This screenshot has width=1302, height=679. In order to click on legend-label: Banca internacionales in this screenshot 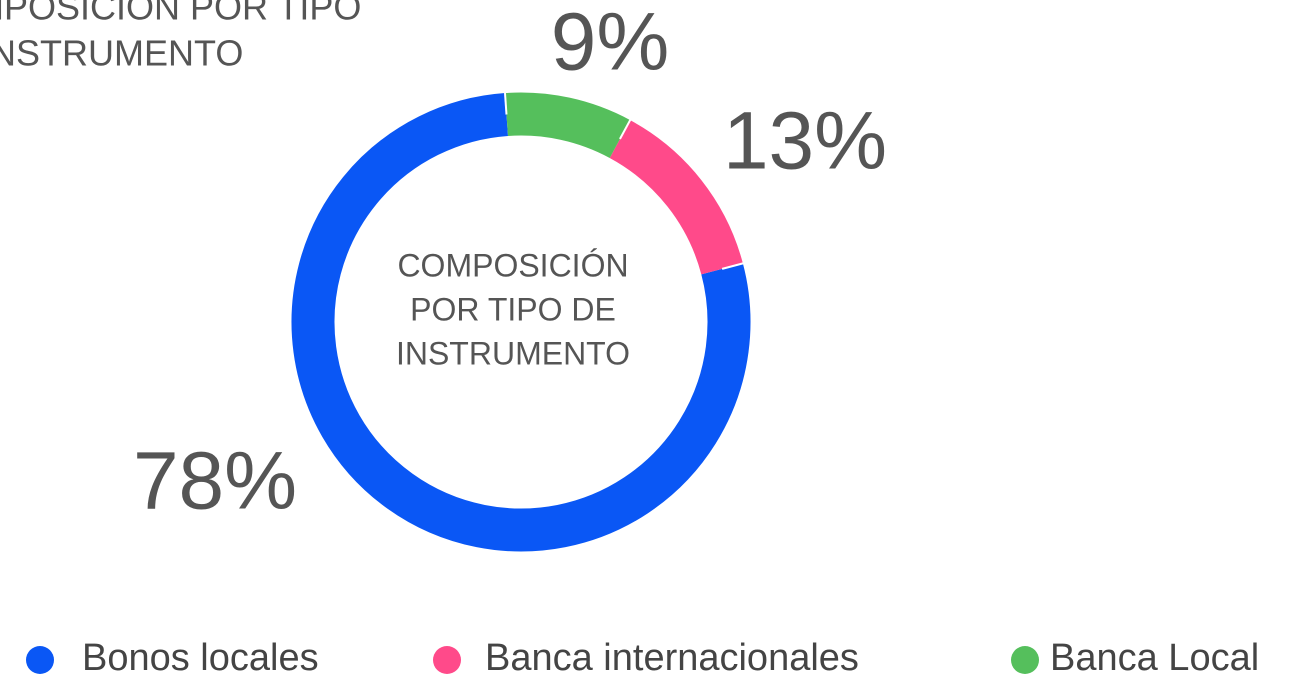, I will do `click(672, 658)`.